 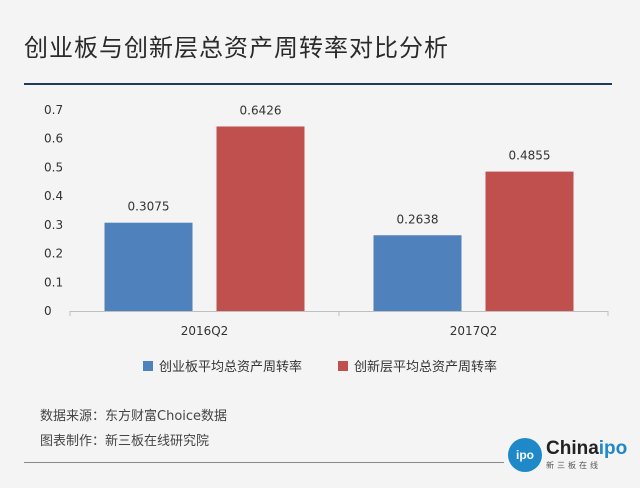 I want to click on chart-title: 创业板与创新层总资产周转率对比分析, so click(x=236, y=48).